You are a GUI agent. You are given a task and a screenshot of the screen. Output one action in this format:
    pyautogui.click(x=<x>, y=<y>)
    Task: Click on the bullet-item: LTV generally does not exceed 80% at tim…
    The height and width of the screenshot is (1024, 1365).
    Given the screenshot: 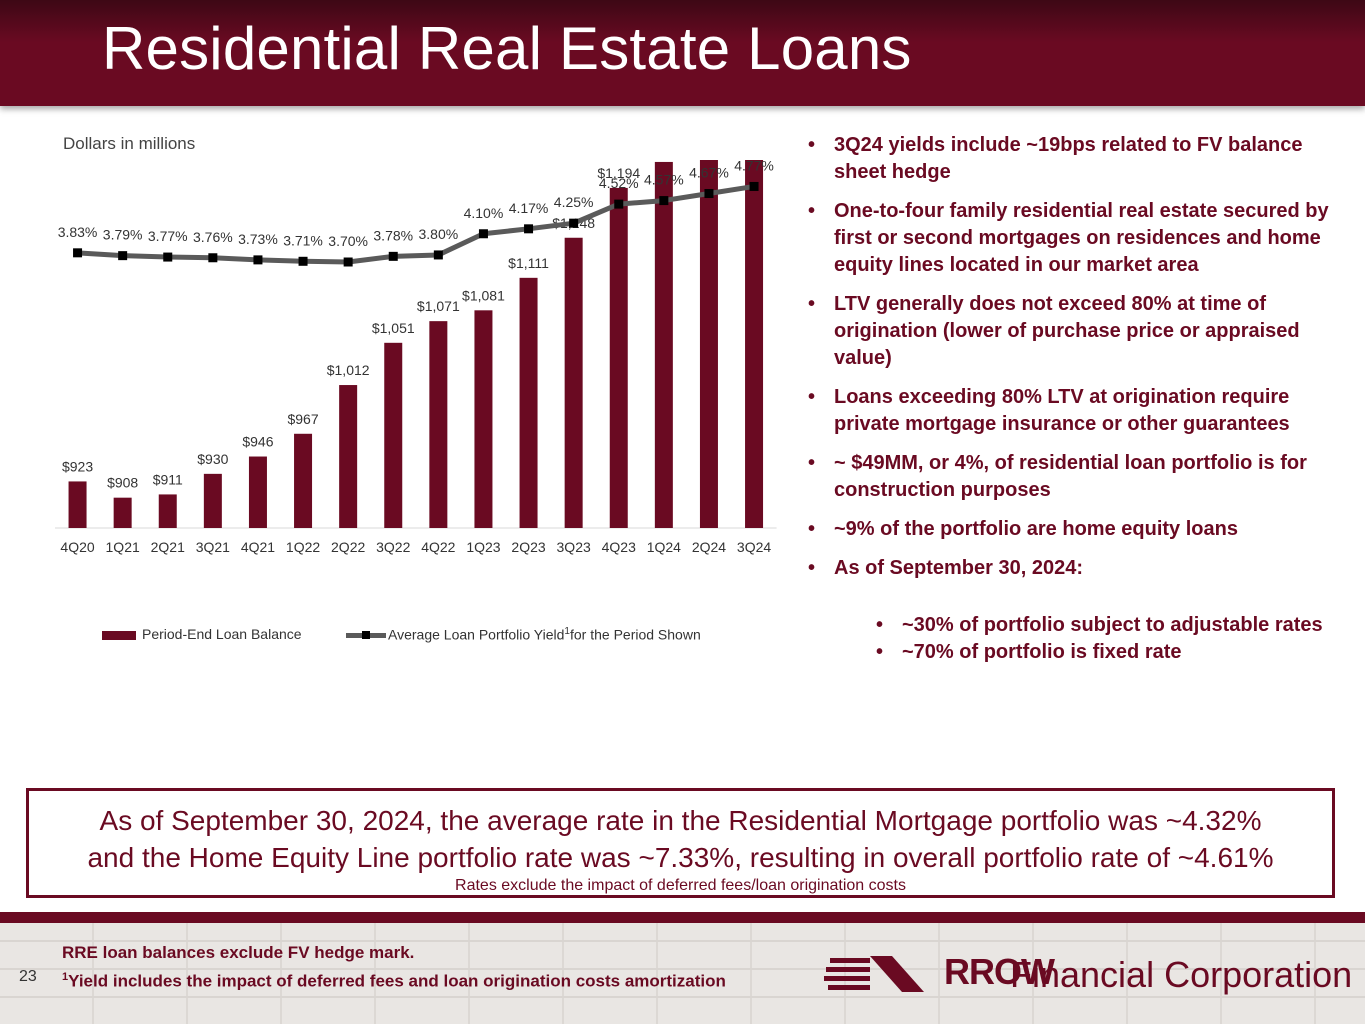 What is the action you would take?
    pyautogui.click(x=1076, y=331)
    